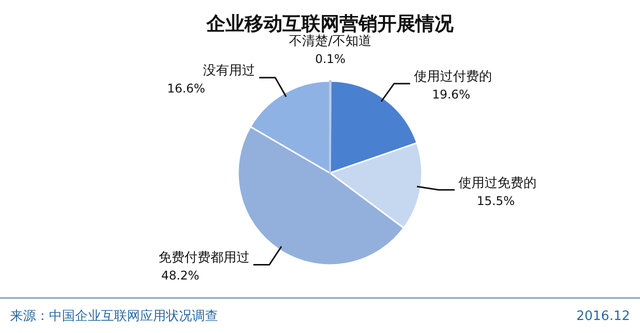 The image size is (640, 333). Describe the element at coordinates (453, 77) in the screenshot. I see `slice-label: 使用过付费的` at that location.